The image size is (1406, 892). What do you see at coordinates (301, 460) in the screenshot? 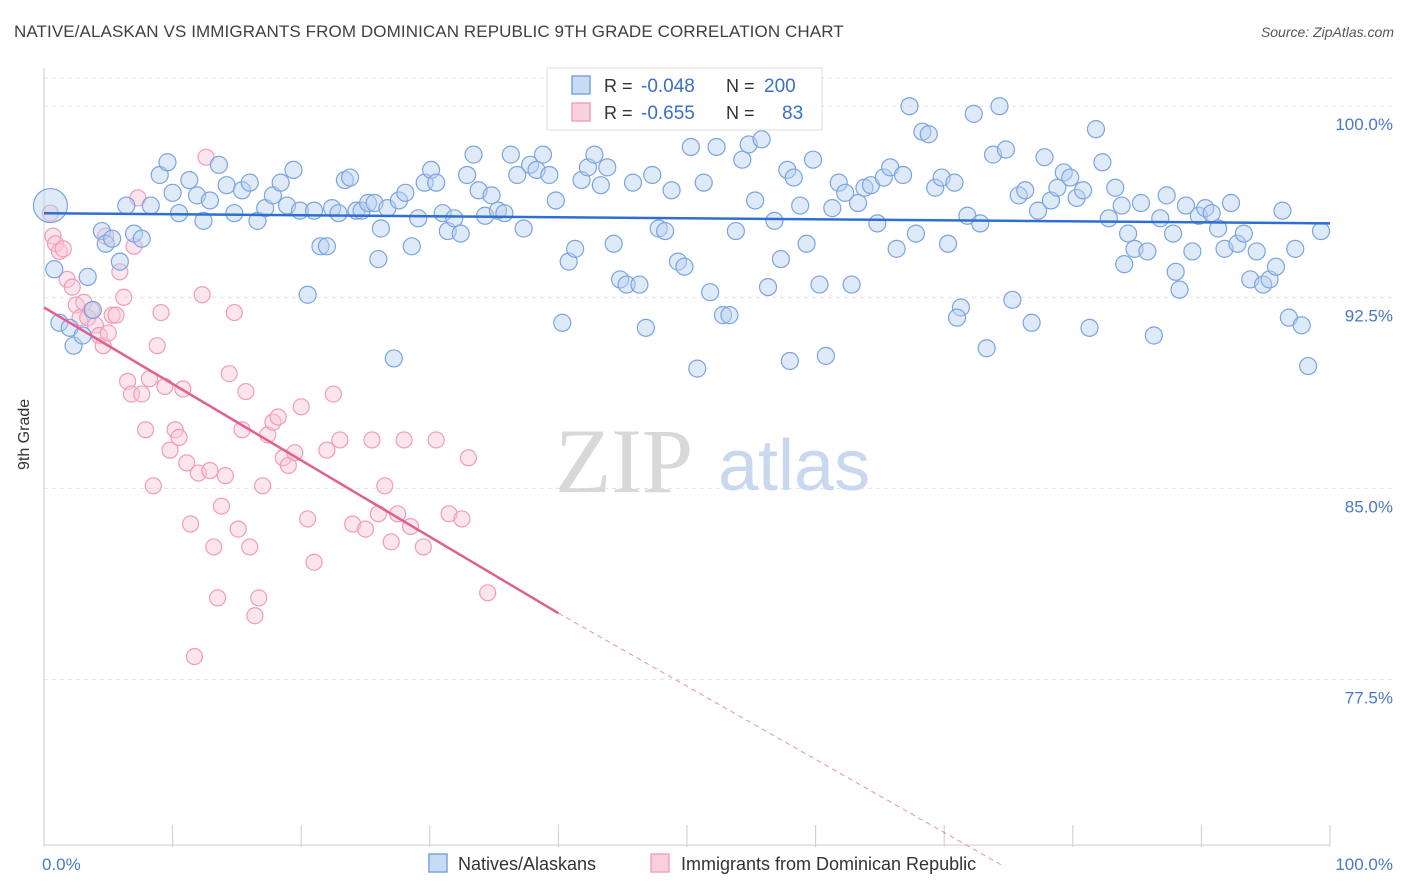
I see `dominican-trend-line` at bounding box center [301, 460].